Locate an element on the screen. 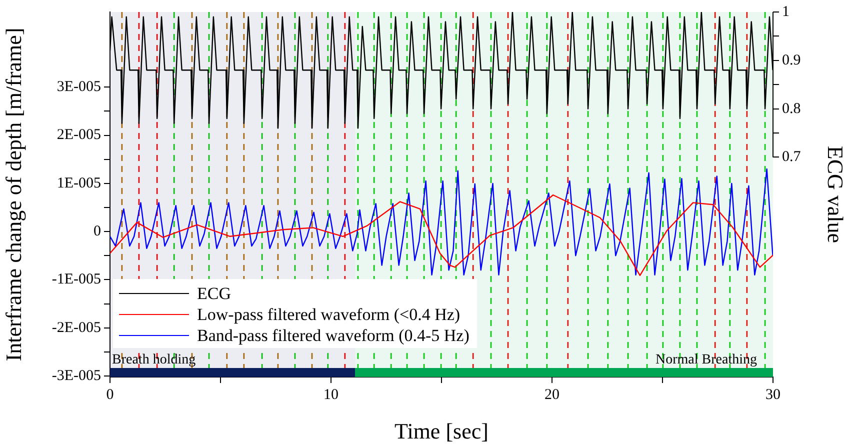 This screenshot has width=849, height=448. x-tick-label: 0 is located at coordinates (110, 394).